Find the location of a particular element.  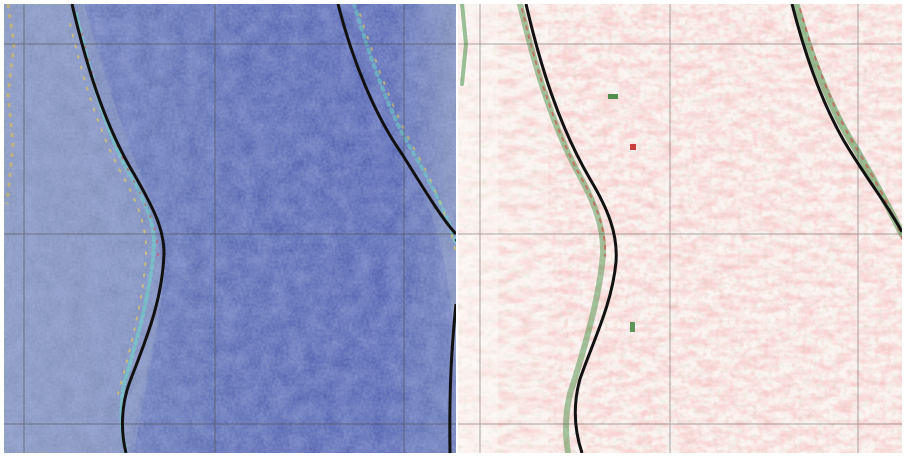

green-mark-lower is located at coordinates (632, 327).